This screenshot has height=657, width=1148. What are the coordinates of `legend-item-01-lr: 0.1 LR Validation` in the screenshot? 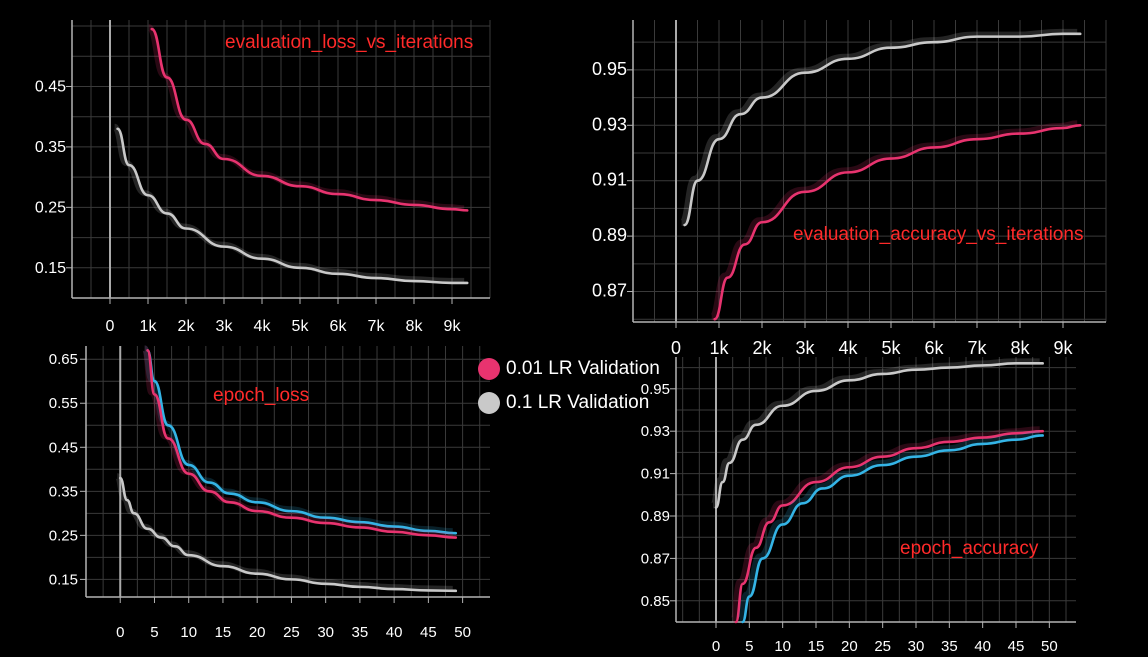 It's located at (569, 403).